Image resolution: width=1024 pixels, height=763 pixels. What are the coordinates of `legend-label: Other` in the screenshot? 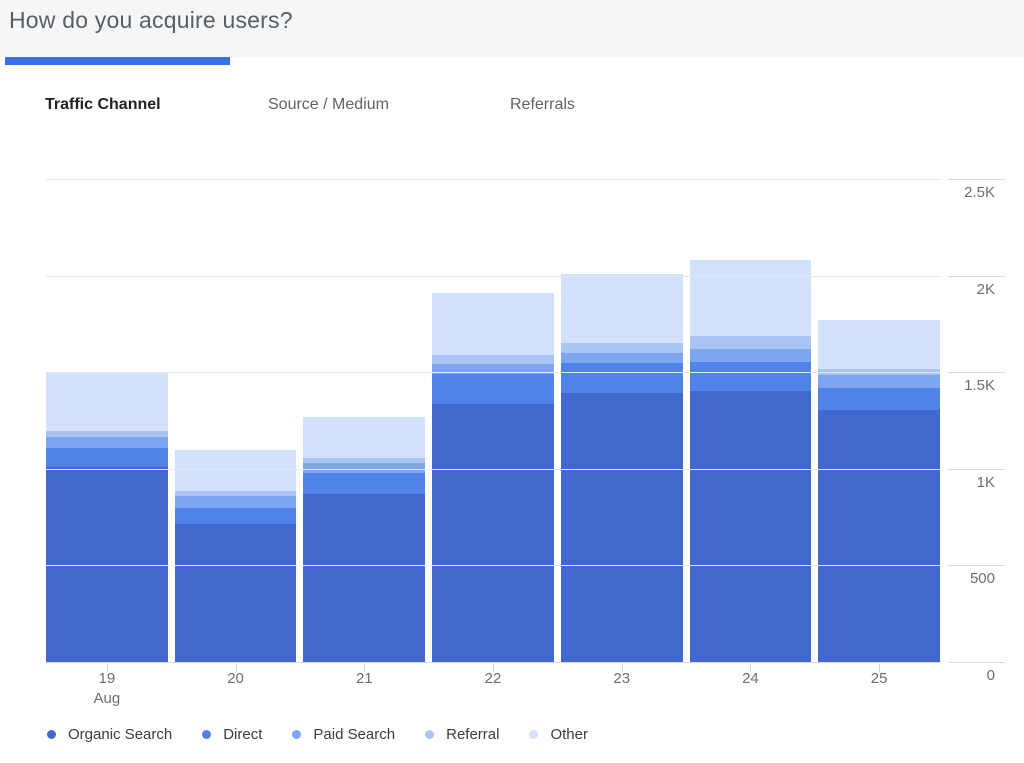 It's located at (569, 734).